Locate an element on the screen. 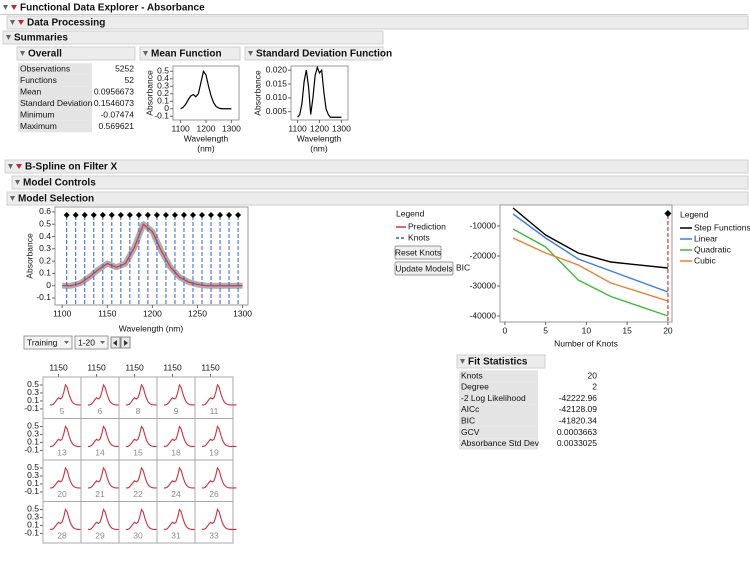 This screenshot has height=588, width=750. function-id: 24 is located at coordinates (176, 494).